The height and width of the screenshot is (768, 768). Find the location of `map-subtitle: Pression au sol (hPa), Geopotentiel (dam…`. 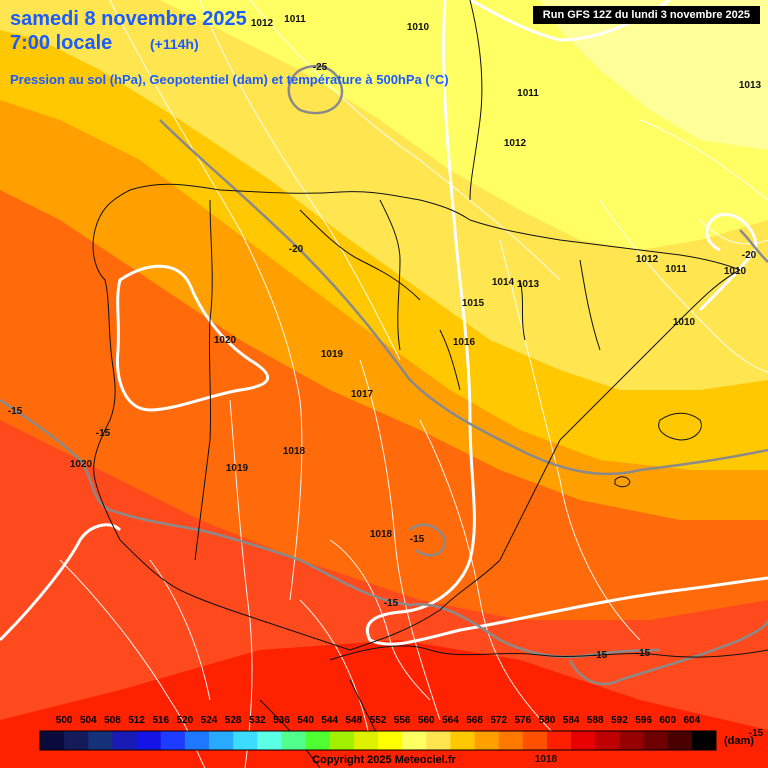

map-subtitle: Pression au sol (hPa), Geopotentiel (dam… is located at coordinates (229, 79).